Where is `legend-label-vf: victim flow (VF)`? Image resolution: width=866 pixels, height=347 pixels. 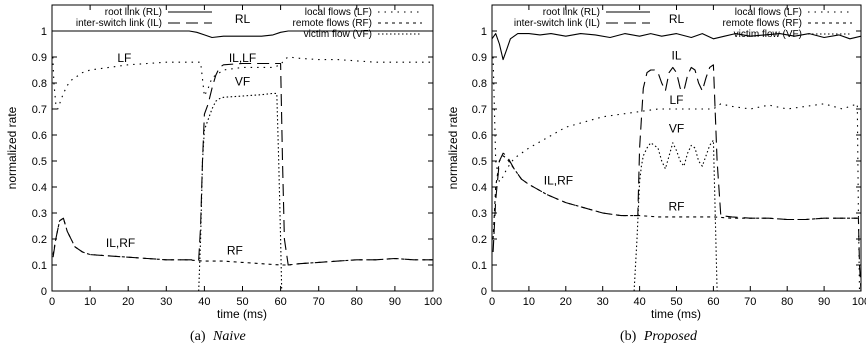
legend-label-vf: victim flow (VF) is located at coordinates (338, 34).